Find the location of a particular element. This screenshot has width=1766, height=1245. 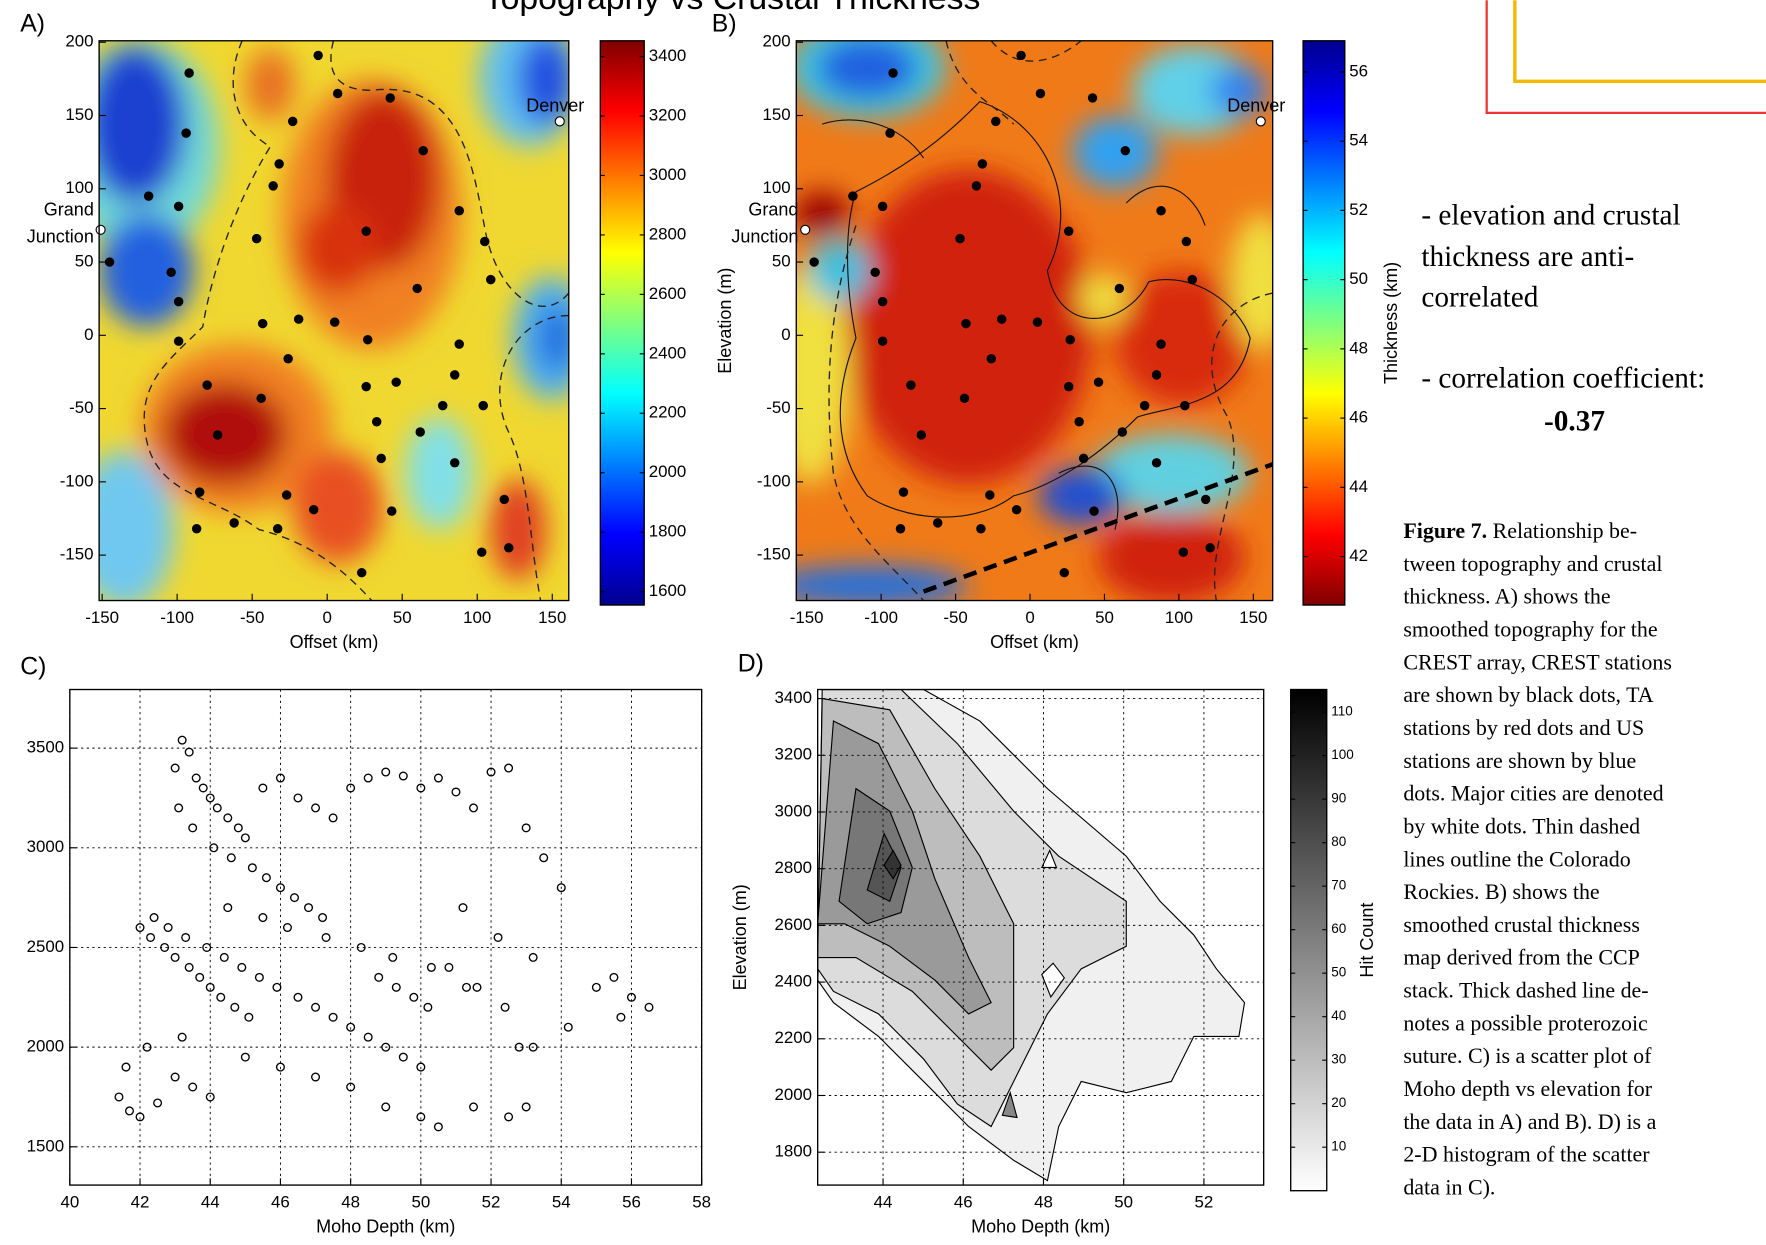

y-tick-label: 2500 is located at coordinates (46, 946).